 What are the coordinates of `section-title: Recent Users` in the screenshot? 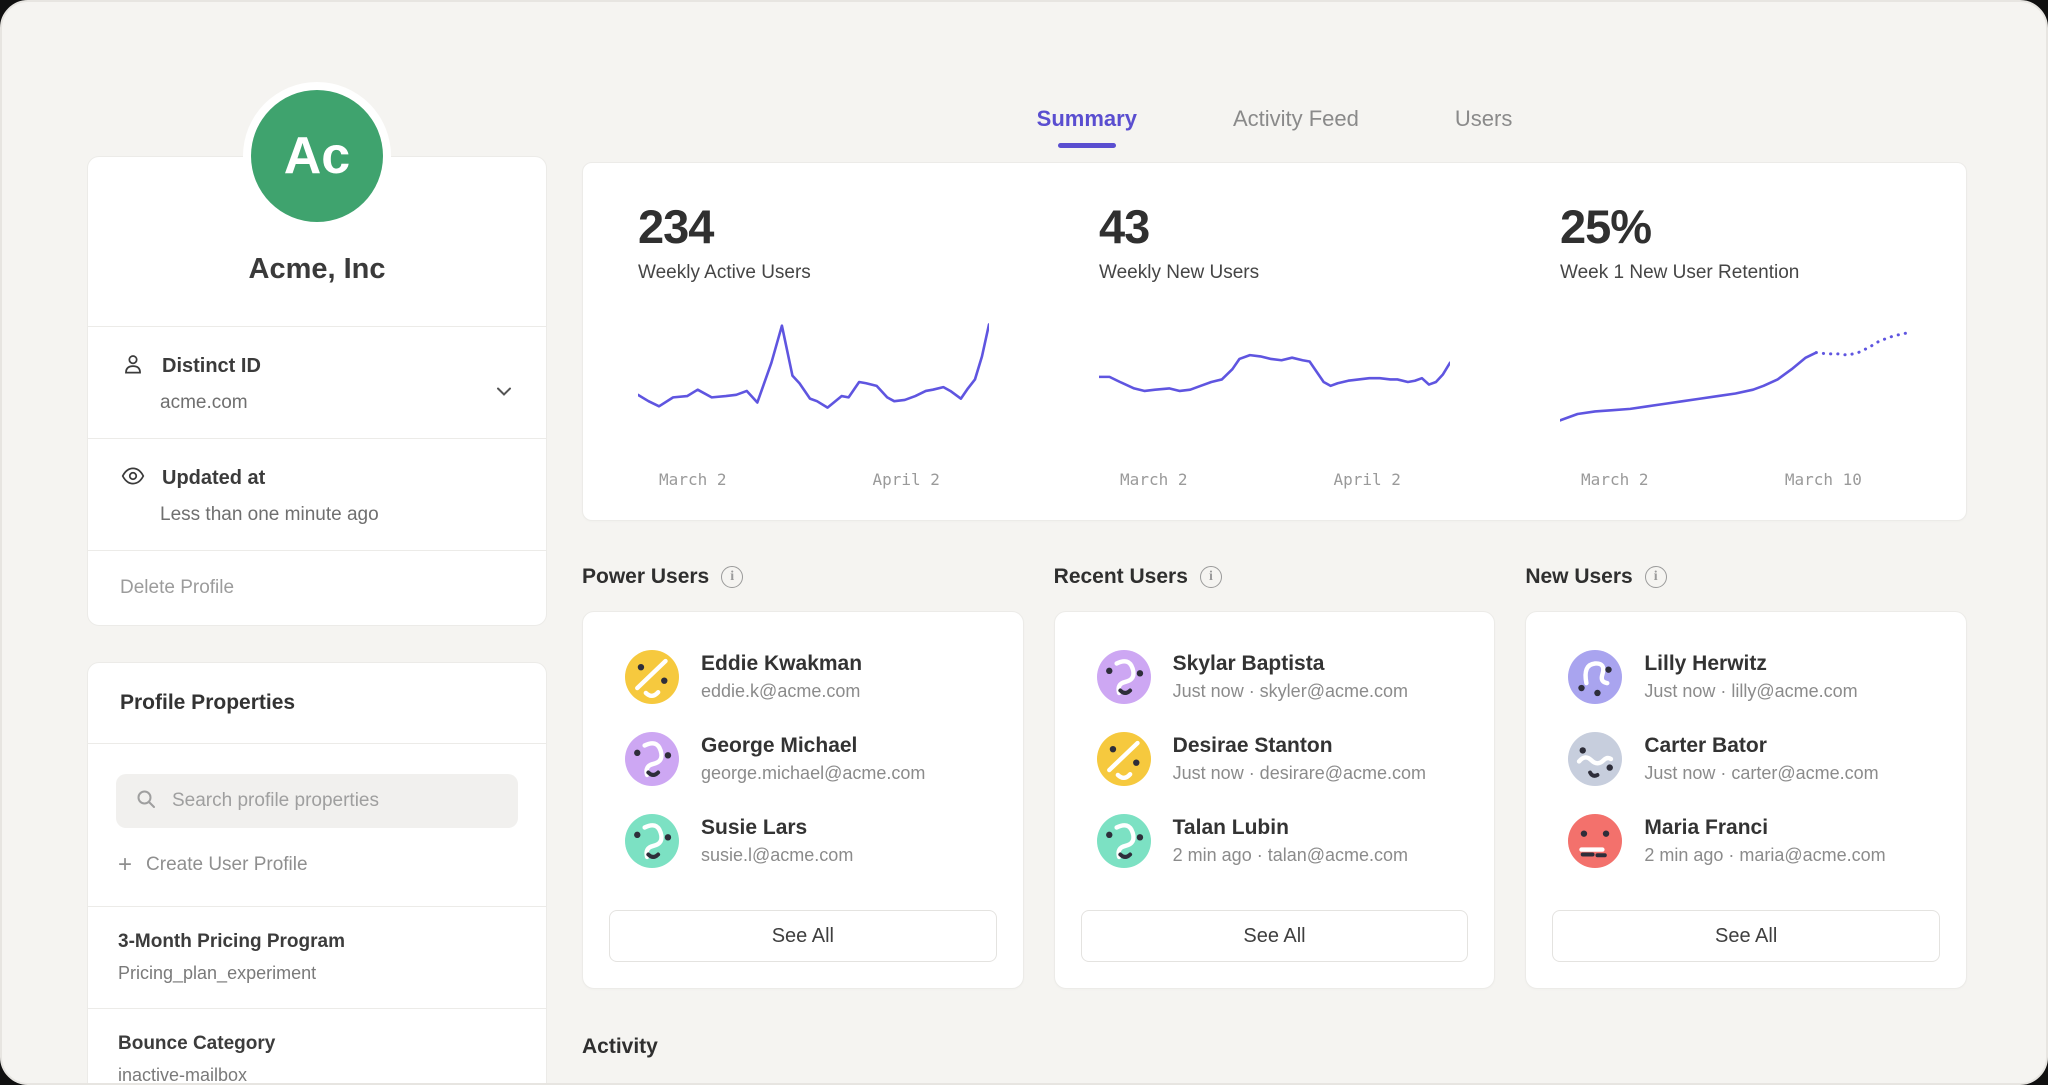 It's located at (1120, 576).